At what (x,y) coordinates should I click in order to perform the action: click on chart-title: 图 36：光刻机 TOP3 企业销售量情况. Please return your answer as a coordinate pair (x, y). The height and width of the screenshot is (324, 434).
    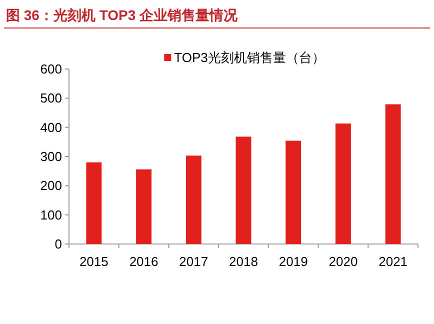
    Looking at the image, I should click on (122, 15).